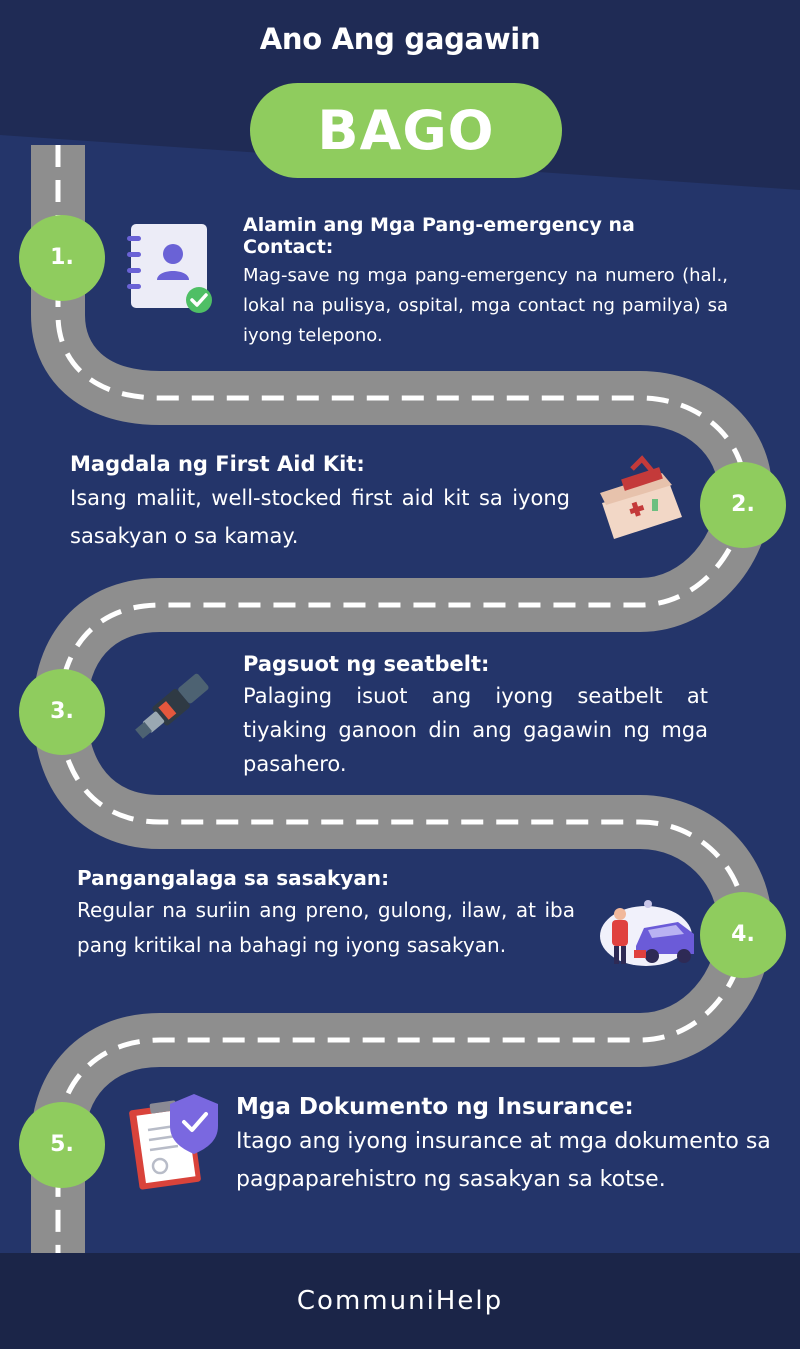  I want to click on step-4-heading: Pangangalaga sa sasakyan:, so click(233, 878).